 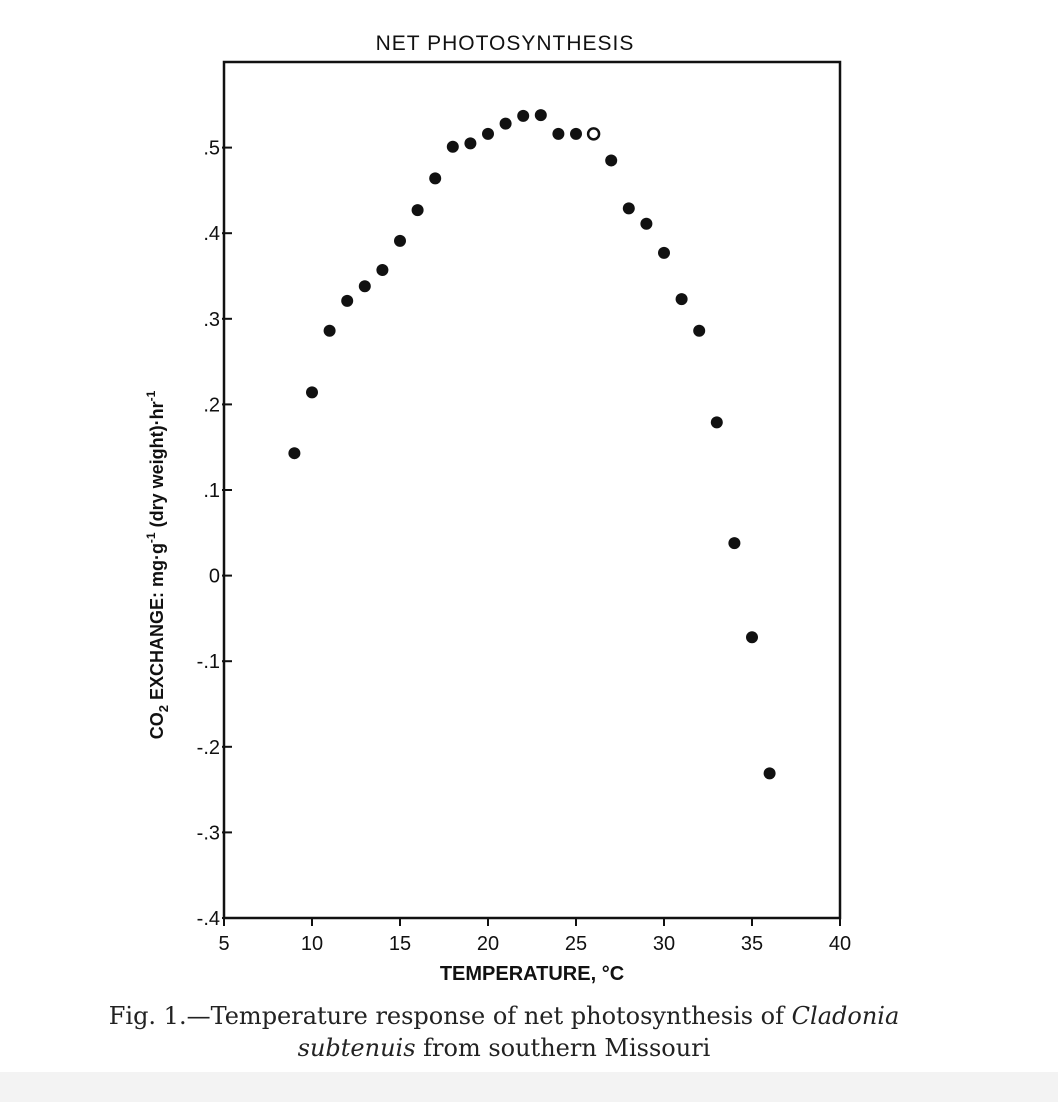 I want to click on x-tick-label: 20, so click(x=488, y=944).